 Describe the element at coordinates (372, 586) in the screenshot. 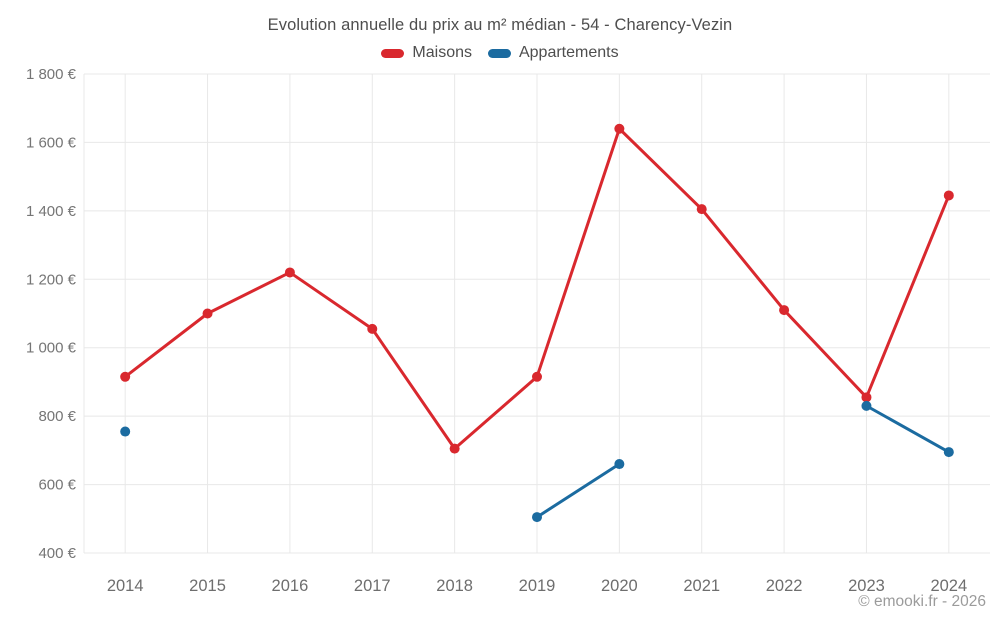

I see `x-axis-tick-label: 2017` at that location.